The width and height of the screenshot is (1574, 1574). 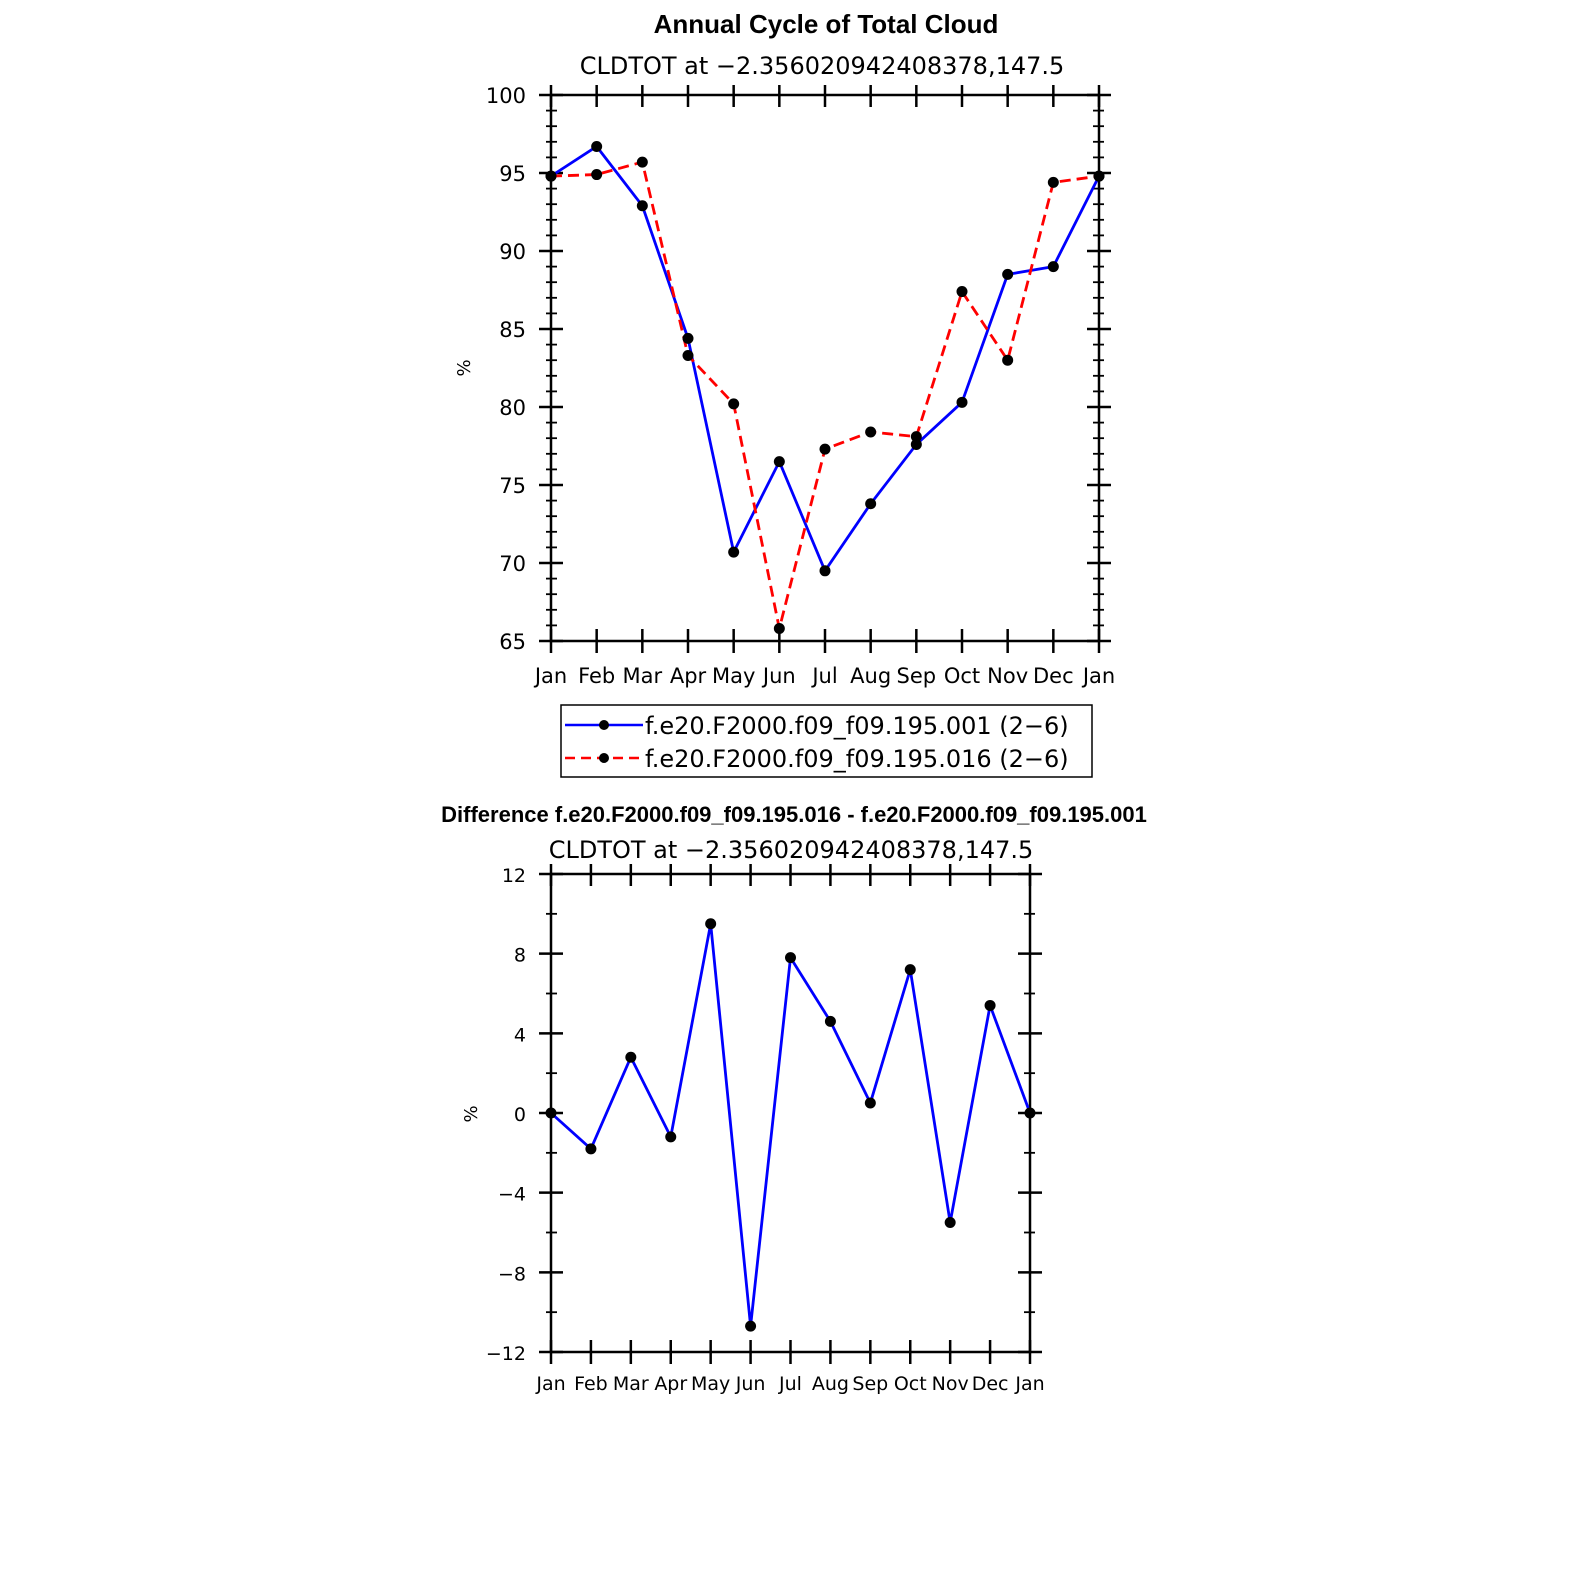 What do you see at coordinates (857, 759) in the screenshot?
I see `legend-label-series-2: f.e20.F2000.f09_f09.195.016 (2−6)` at bounding box center [857, 759].